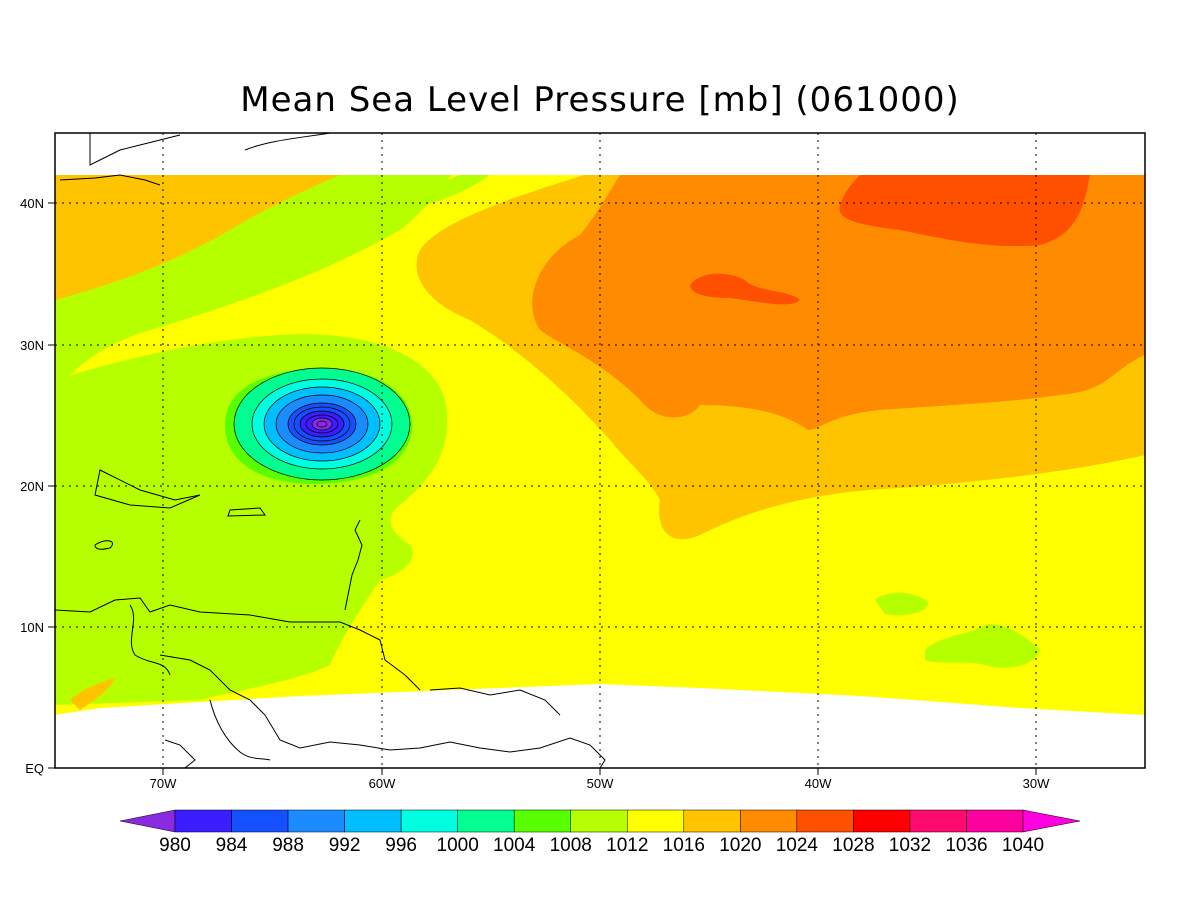 This screenshot has width=1200, height=900. Describe the element at coordinates (745, 289) in the screenshot. I see `band-1028-small` at that location.